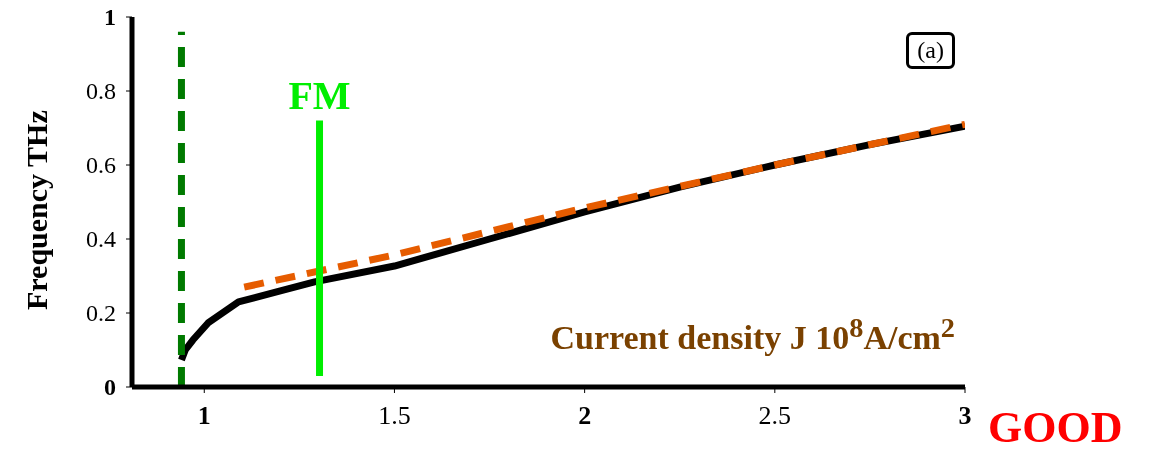  Describe the element at coordinates (930, 50) in the screenshot. I see `annotation: (a)` at that location.